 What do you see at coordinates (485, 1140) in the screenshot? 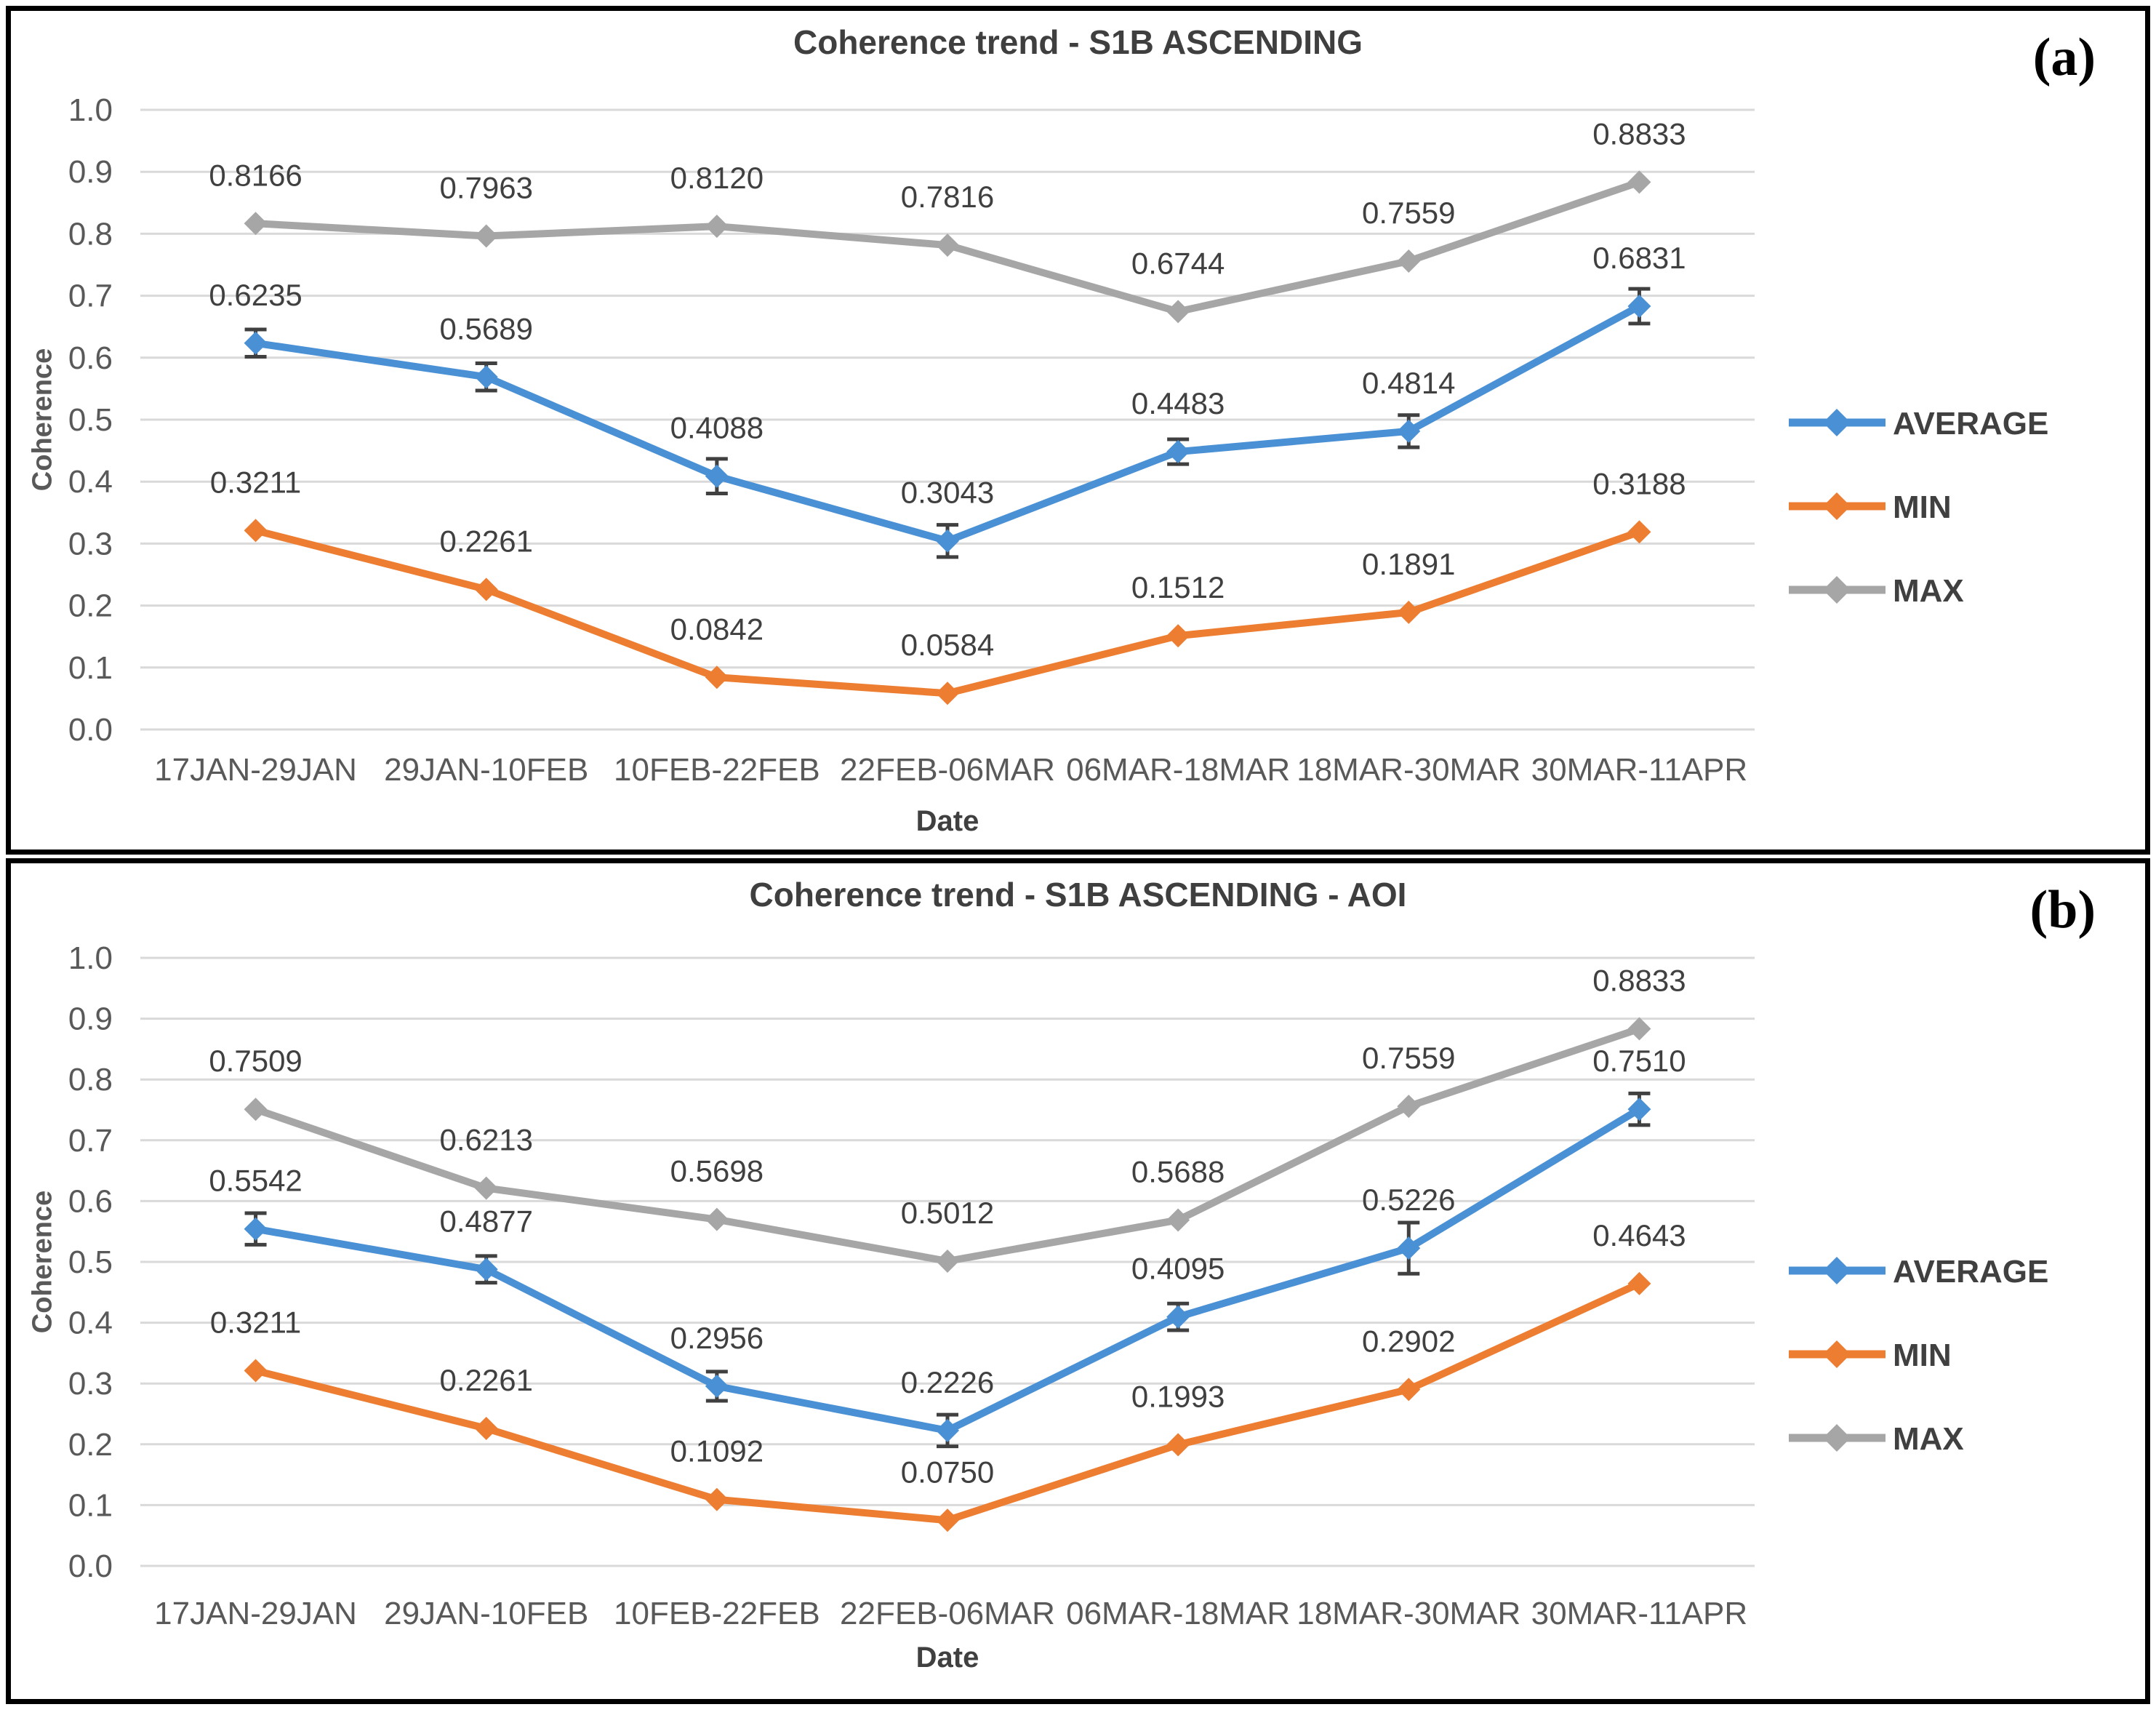
I see `data-label: 0.6213` at bounding box center [485, 1140].